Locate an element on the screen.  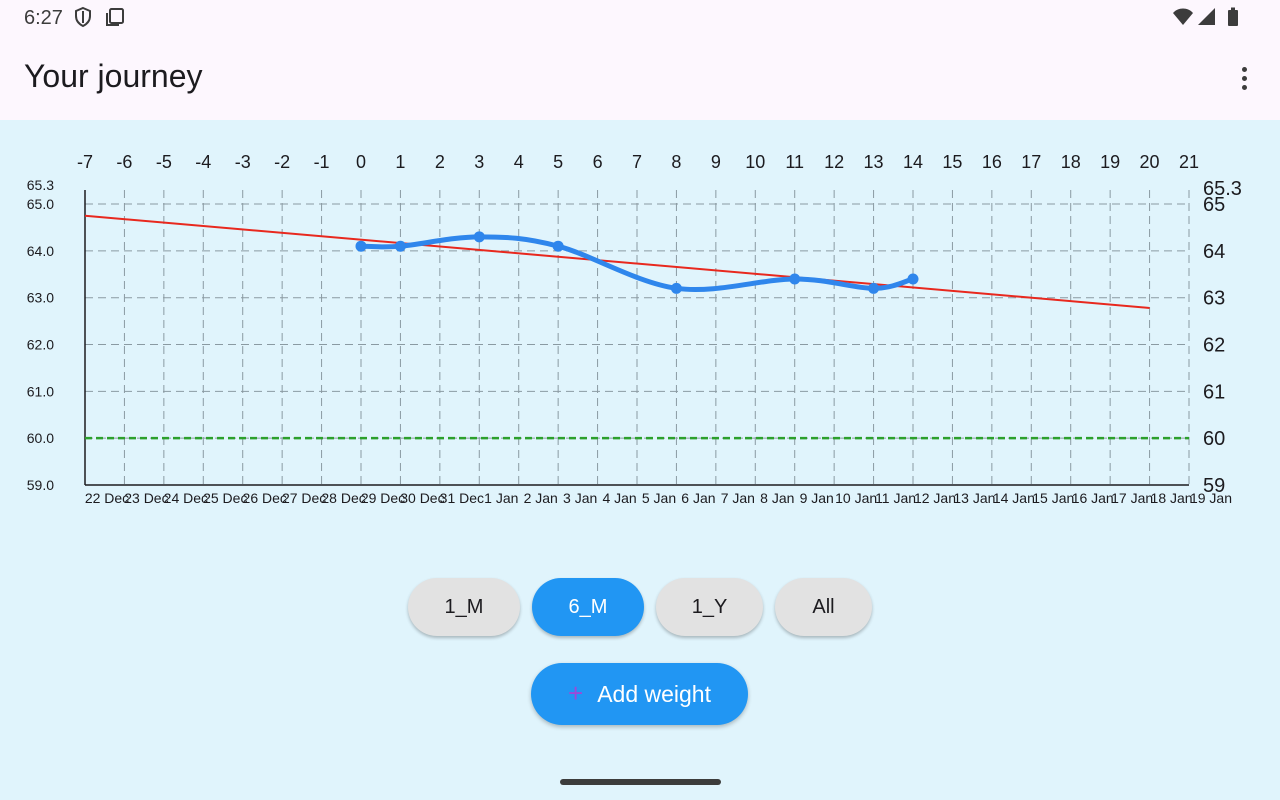
page-title: Your journey is located at coordinates (113, 76).